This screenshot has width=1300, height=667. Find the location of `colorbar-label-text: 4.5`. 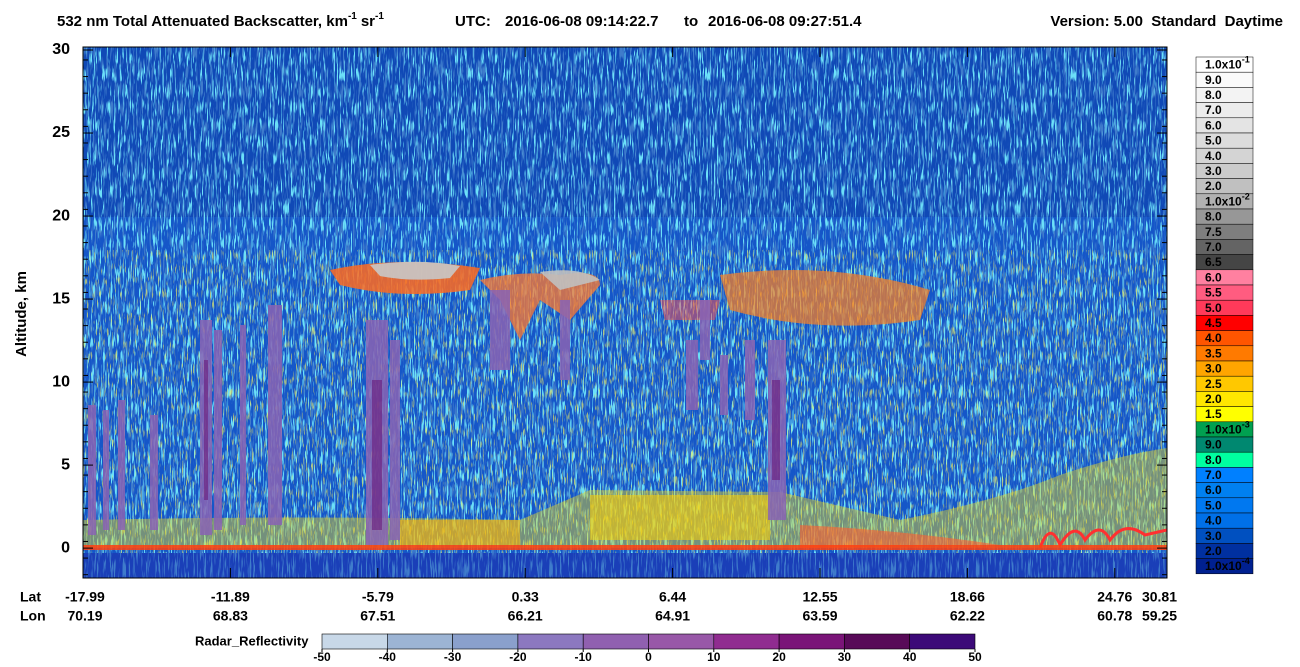

colorbar-label-text: 4.5 is located at coordinates (1213, 323).